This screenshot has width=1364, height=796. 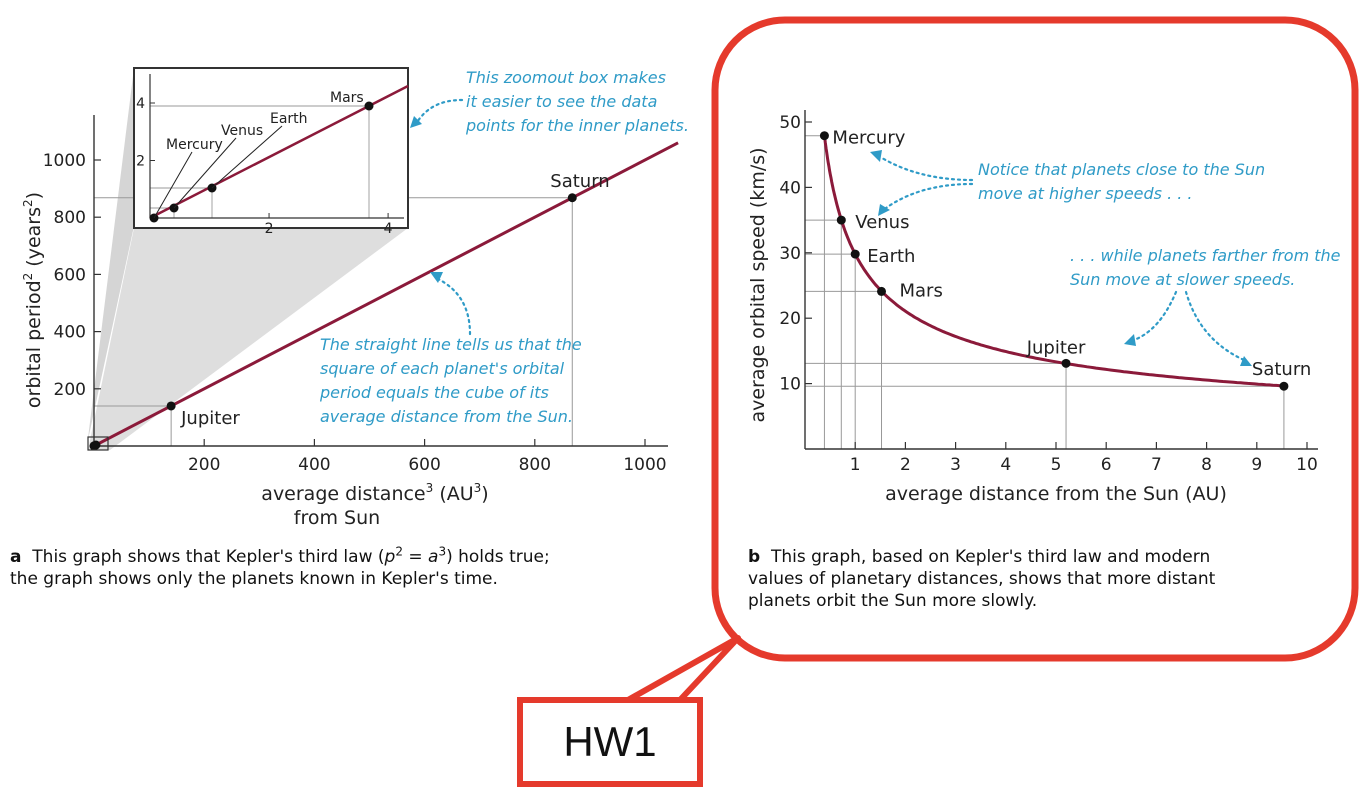 What do you see at coordinates (683, 669) in the screenshot?
I see `callout-pointer` at bounding box center [683, 669].